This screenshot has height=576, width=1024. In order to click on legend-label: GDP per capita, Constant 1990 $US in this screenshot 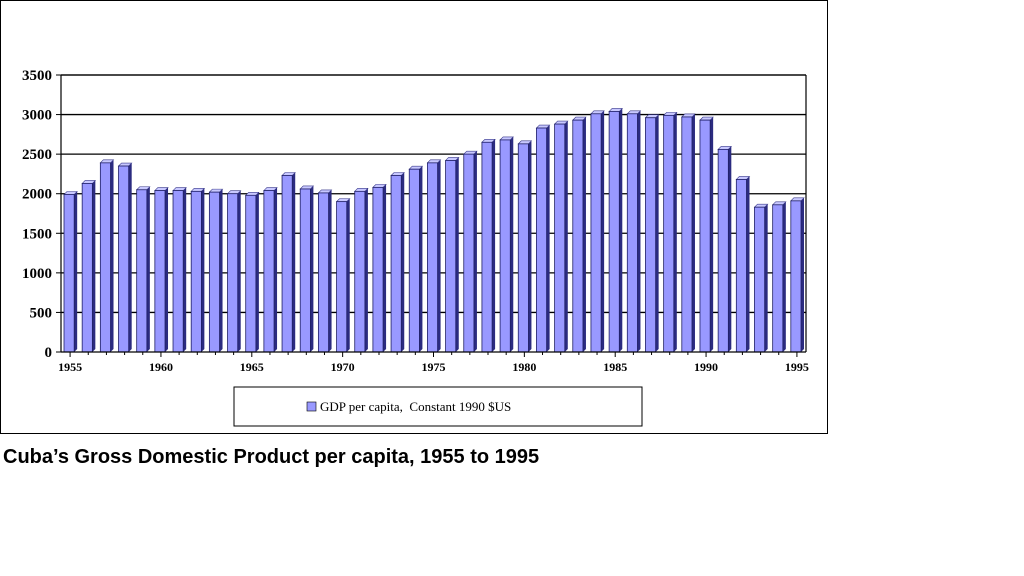, I will do `click(415, 406)`.